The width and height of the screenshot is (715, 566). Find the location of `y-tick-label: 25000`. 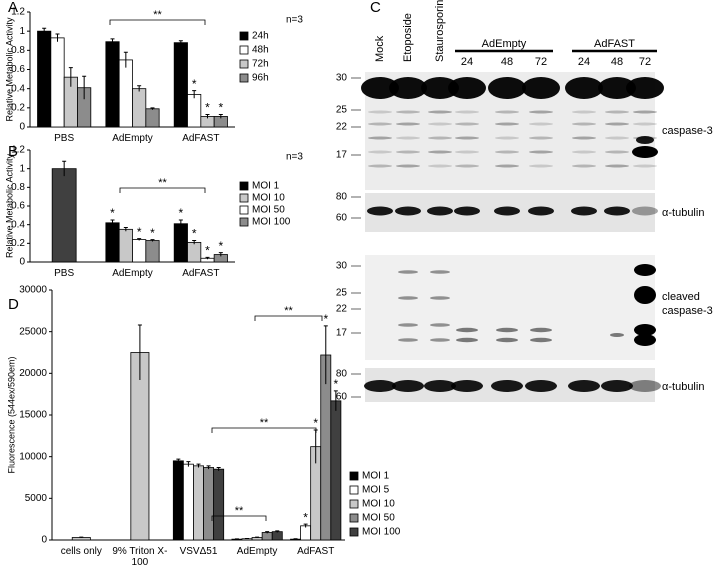

y-tick-label: 25000 is located at coordinates (33, 331).